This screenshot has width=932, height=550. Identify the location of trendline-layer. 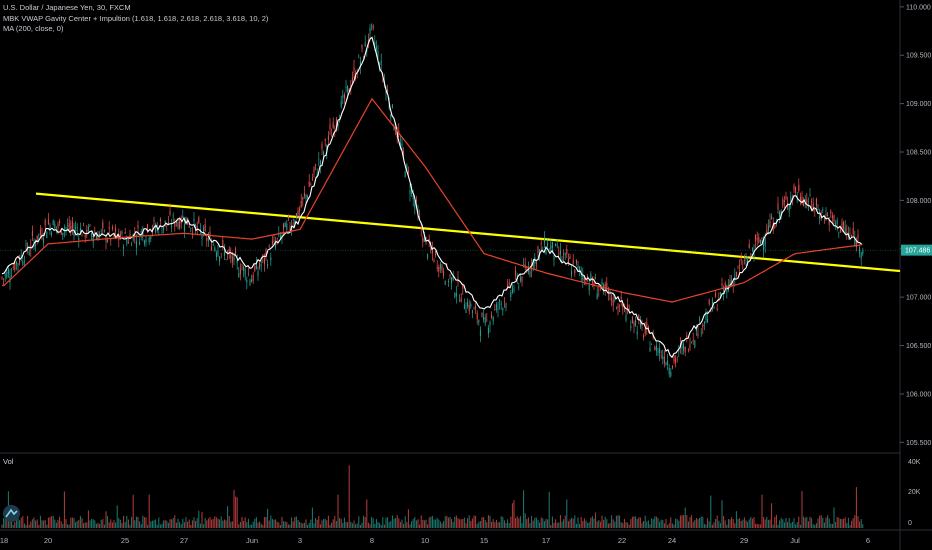
(468, 232).